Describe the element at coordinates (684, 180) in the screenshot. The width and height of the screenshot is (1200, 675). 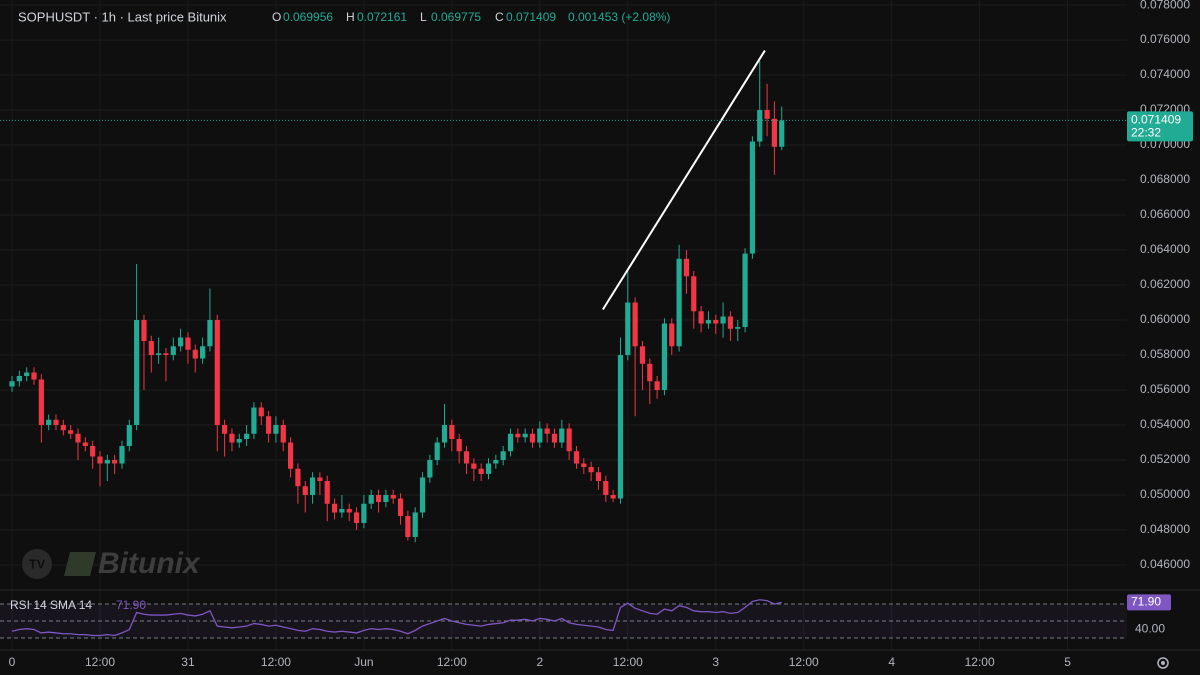
I see `trendline` at that location.